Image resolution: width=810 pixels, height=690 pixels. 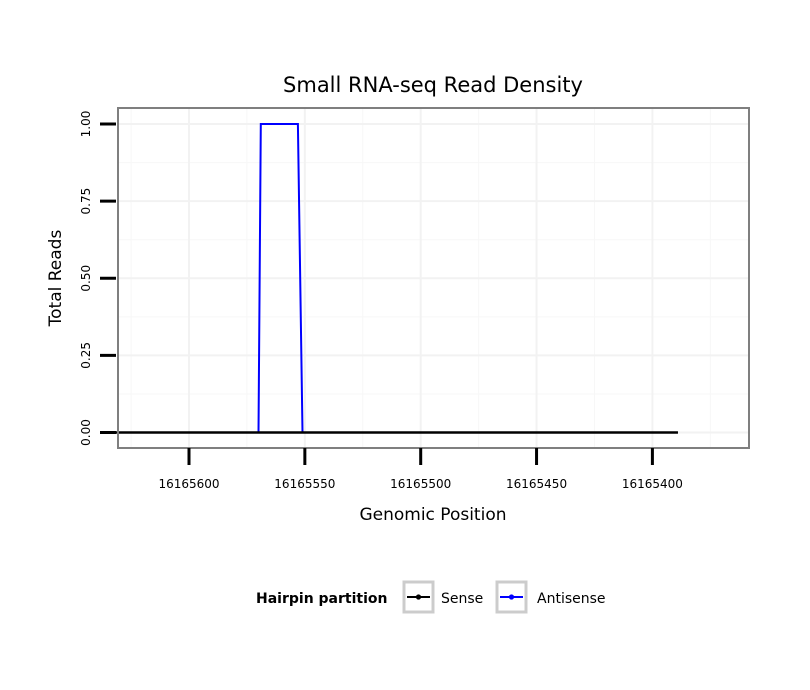 What do you see at coordinates (86, 201) in the screenshot?
I see `y-tick-label: 0.75` at bounding box center [86, 201].